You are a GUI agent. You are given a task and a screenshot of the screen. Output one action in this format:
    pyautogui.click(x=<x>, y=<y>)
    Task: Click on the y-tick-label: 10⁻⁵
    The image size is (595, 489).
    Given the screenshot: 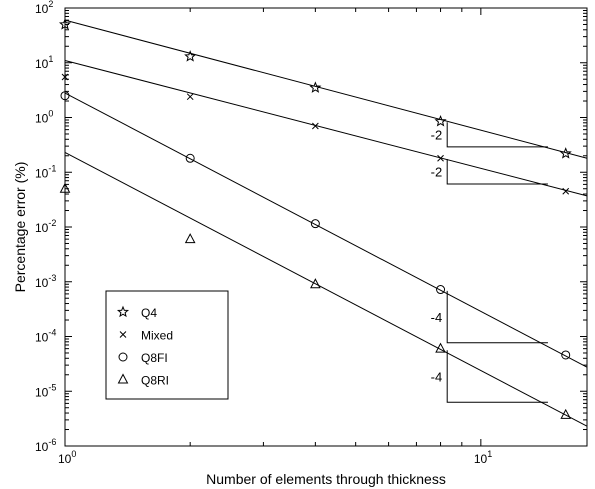 What is the action you would take?
    pyautogui.click(x=45, y=390)
    